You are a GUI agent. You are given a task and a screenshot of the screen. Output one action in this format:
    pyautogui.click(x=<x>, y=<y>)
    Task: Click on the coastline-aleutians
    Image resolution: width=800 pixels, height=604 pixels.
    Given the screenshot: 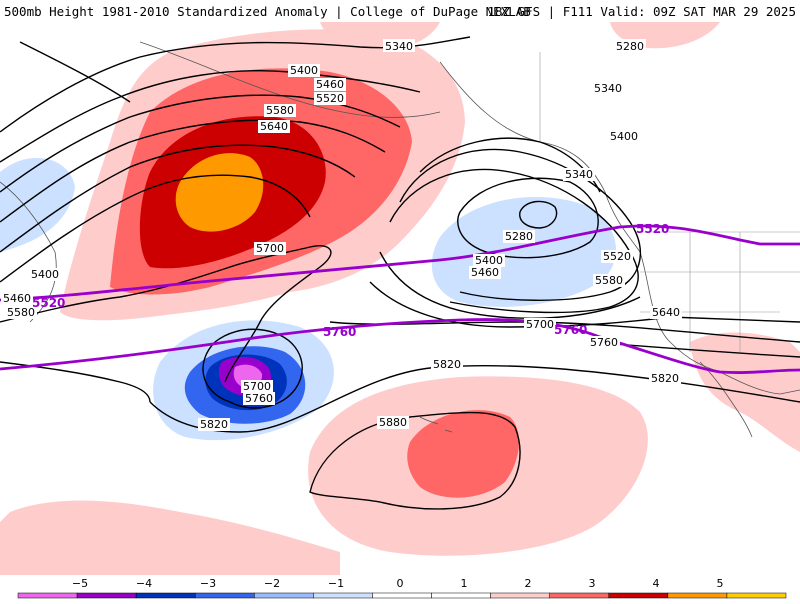 What is the action you would take?
    pyautogui.click(x=290, y=79)
    